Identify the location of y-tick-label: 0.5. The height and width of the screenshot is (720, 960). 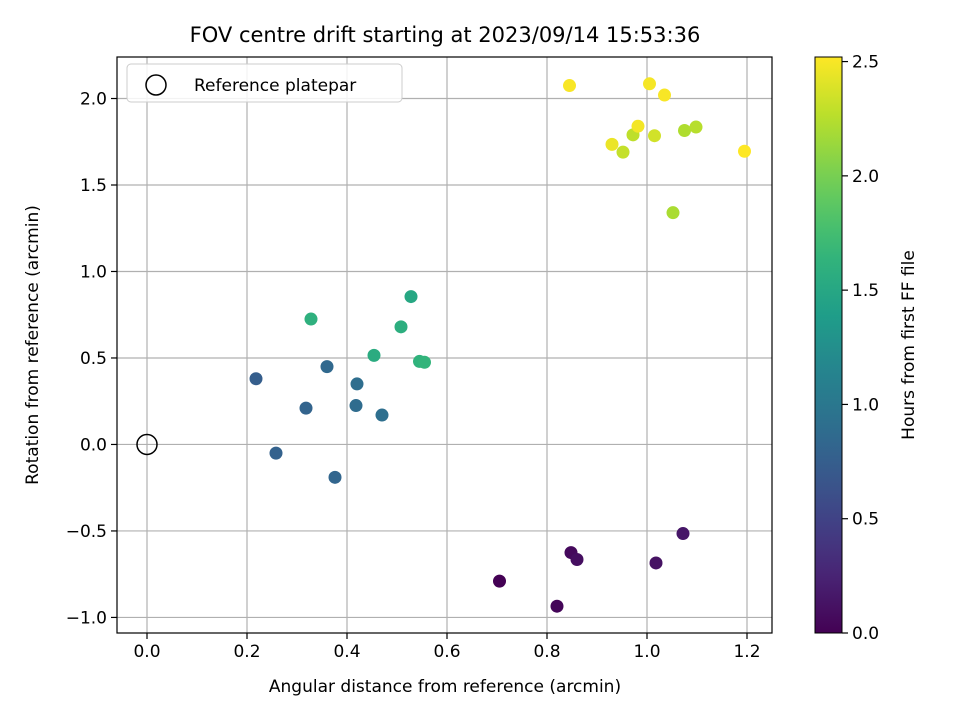
(93, 359).